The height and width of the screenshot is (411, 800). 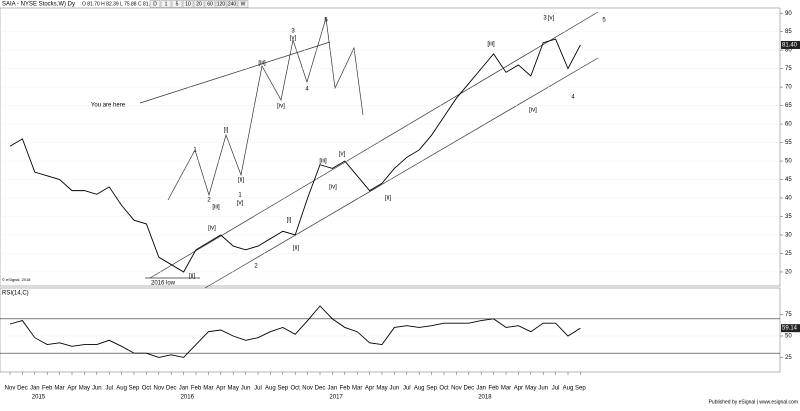 What do you see at coordinates (788, 315) in the screenshot?
I see `y-tick-label: 75` at bounding box center [788, 315].